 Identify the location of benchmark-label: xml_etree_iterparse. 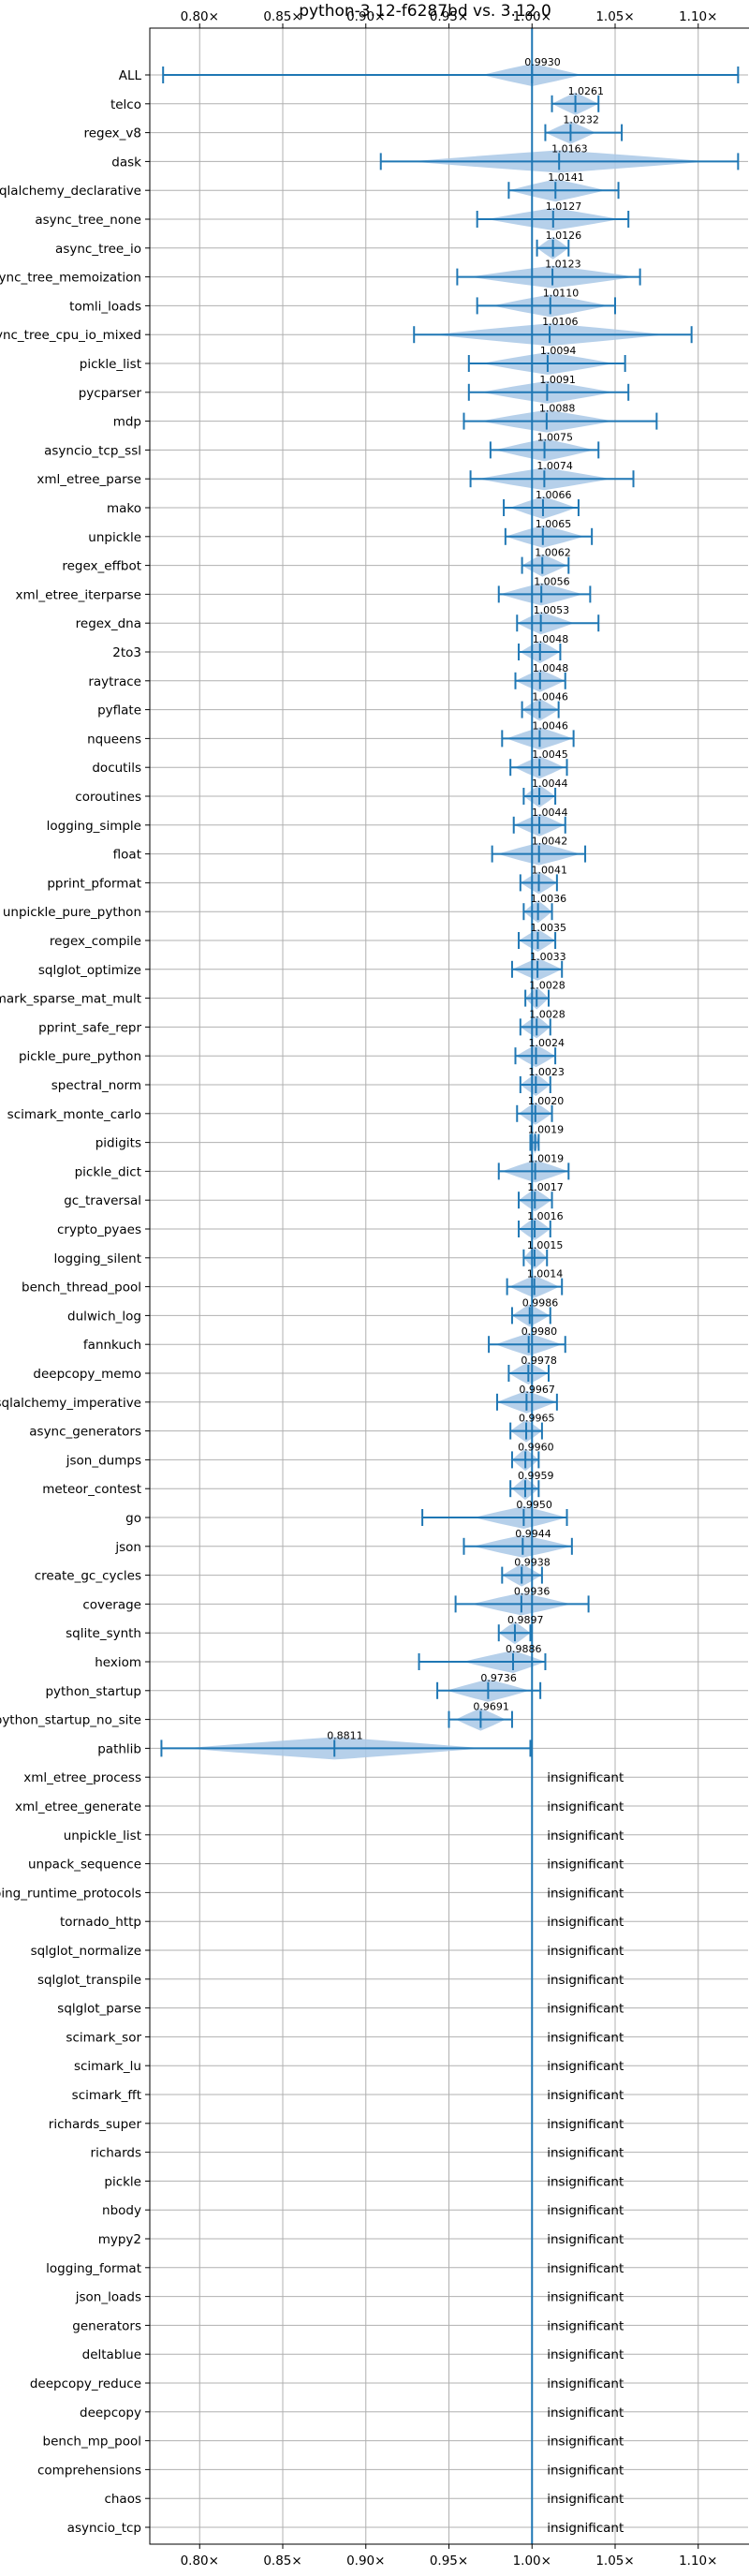
(79, 594).